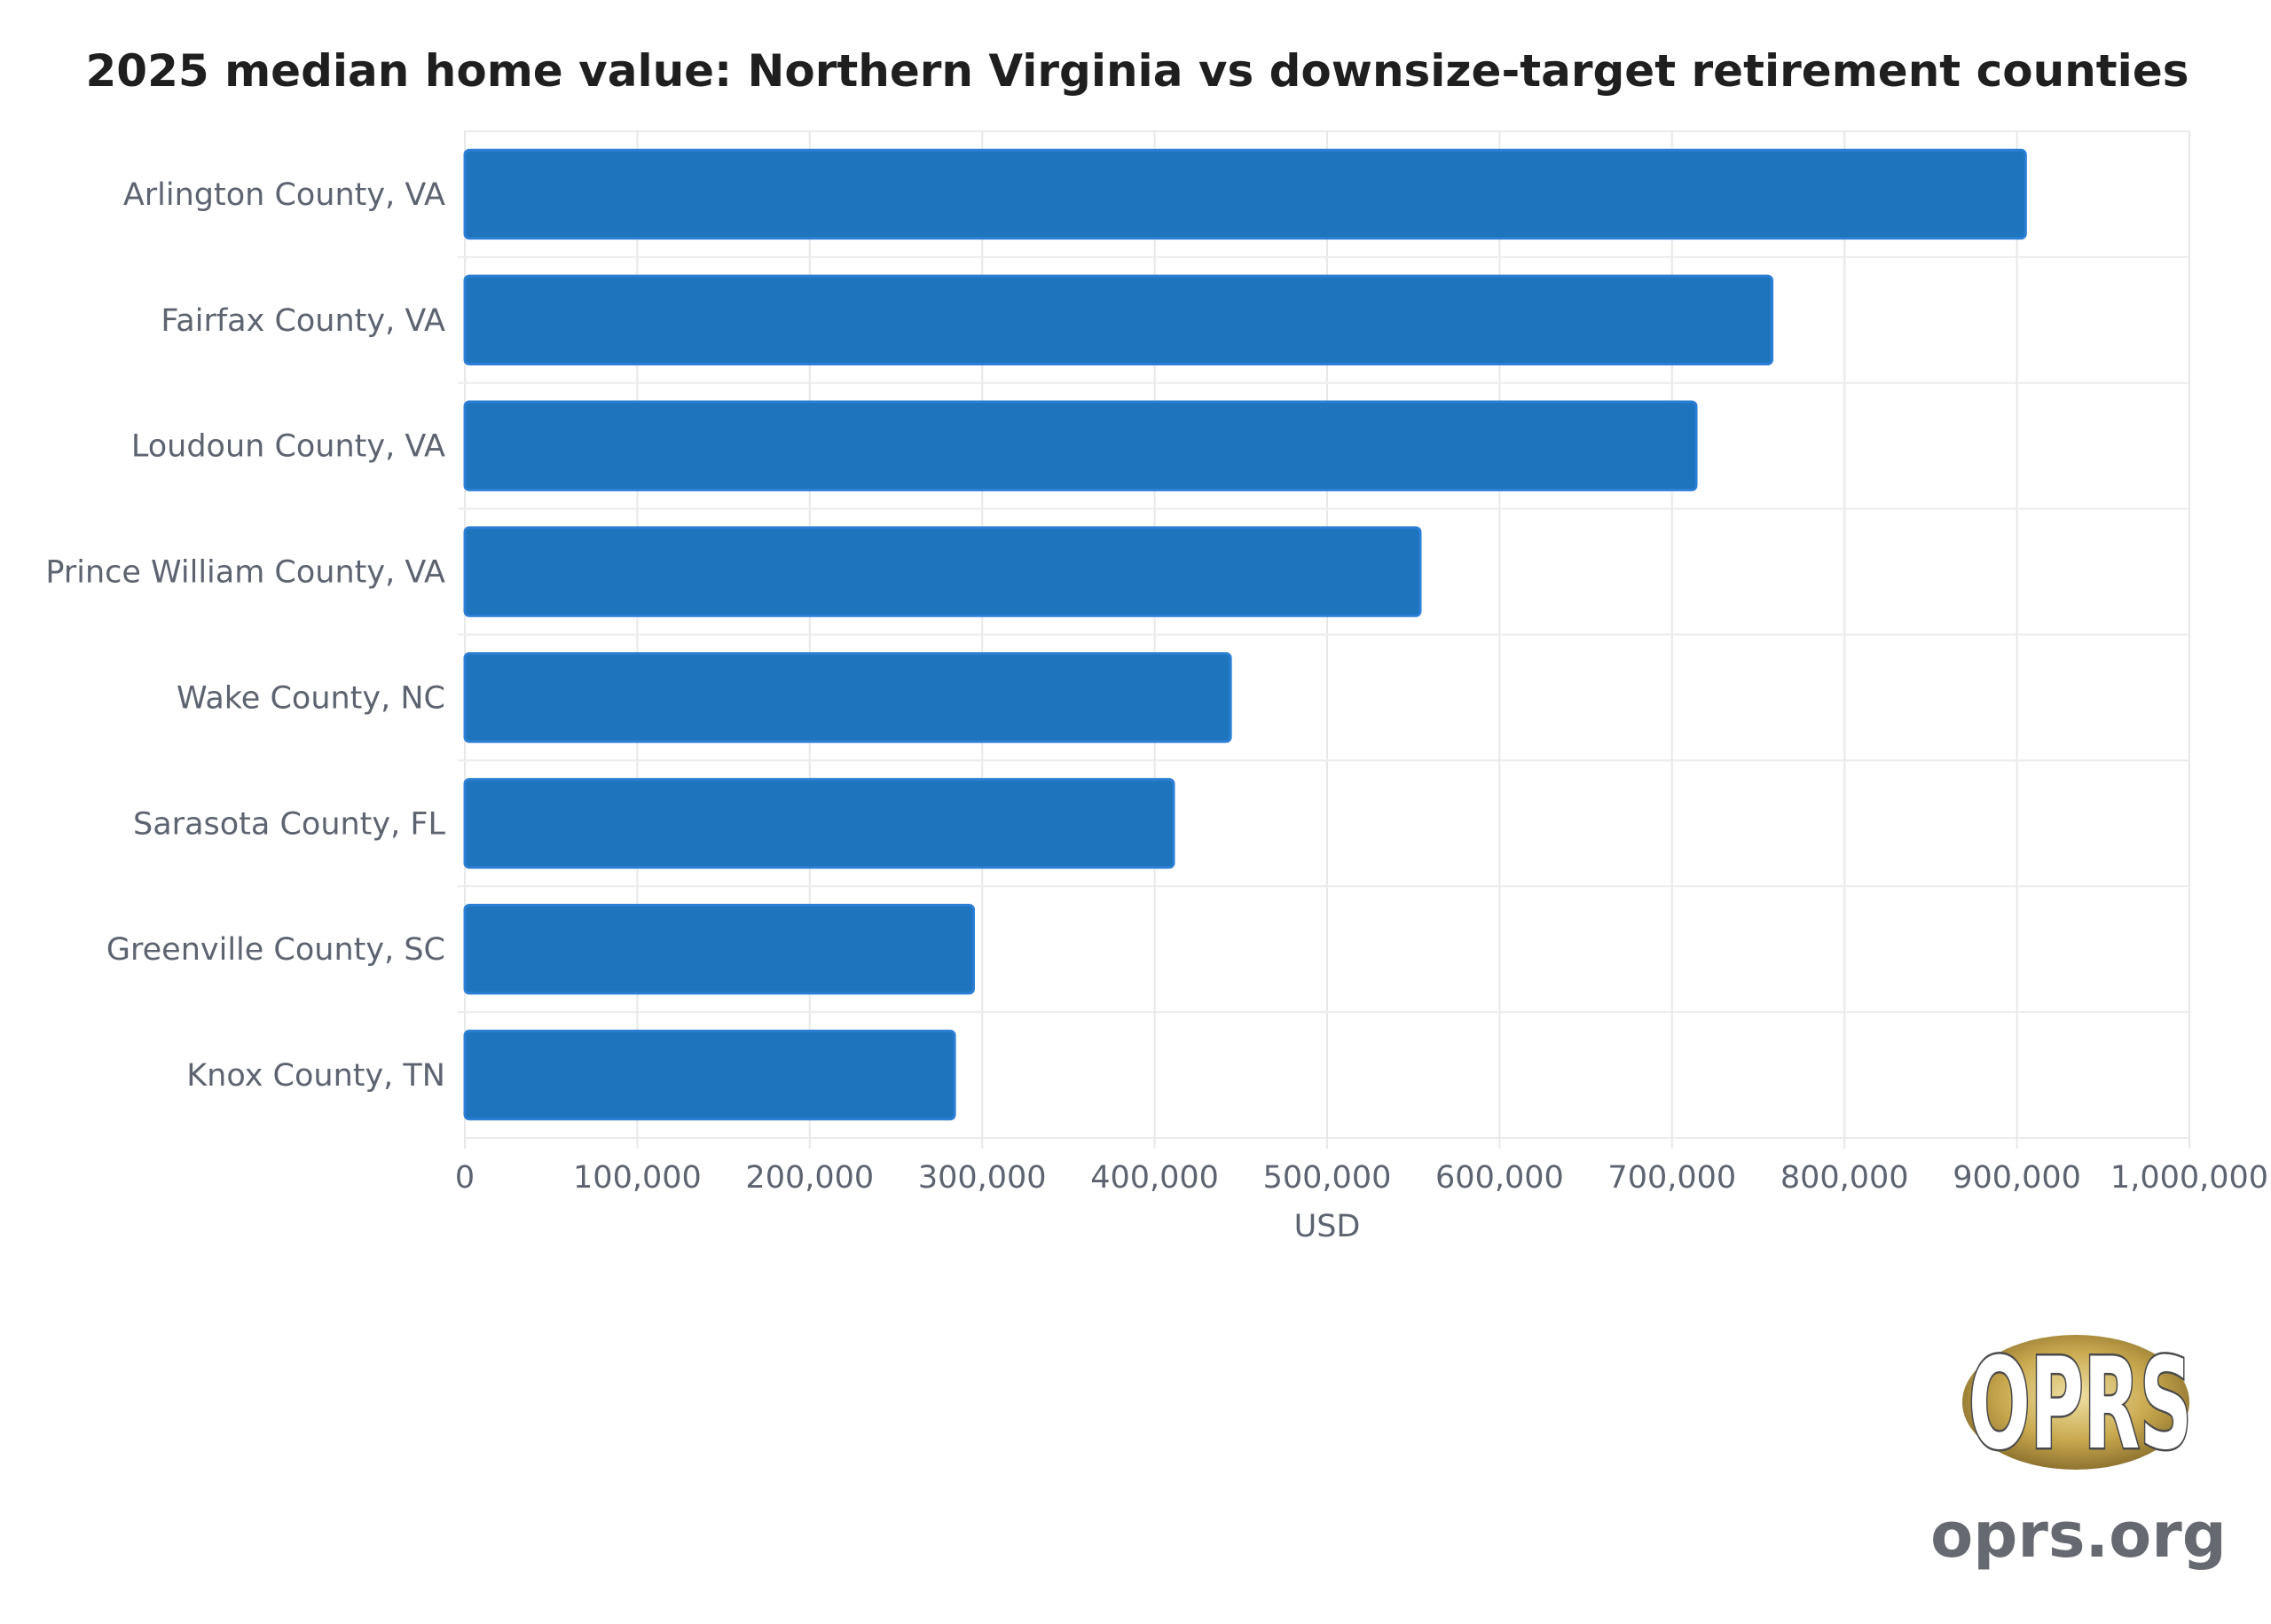  What do you see at coordinates (289, 824) in the screenshot?
I see `category-label: Sarasota County, FL` at bounding box center [289, 824].